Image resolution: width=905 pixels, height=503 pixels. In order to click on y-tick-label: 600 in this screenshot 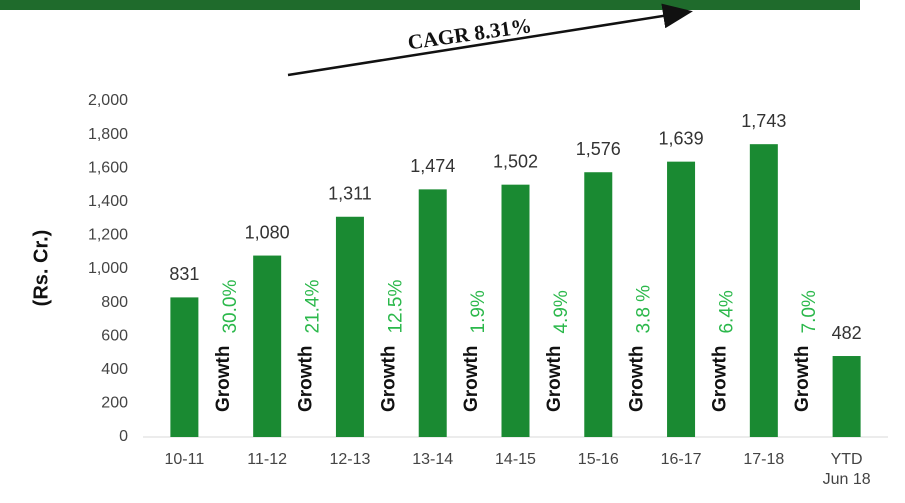, I will do `click(114, 335)`.